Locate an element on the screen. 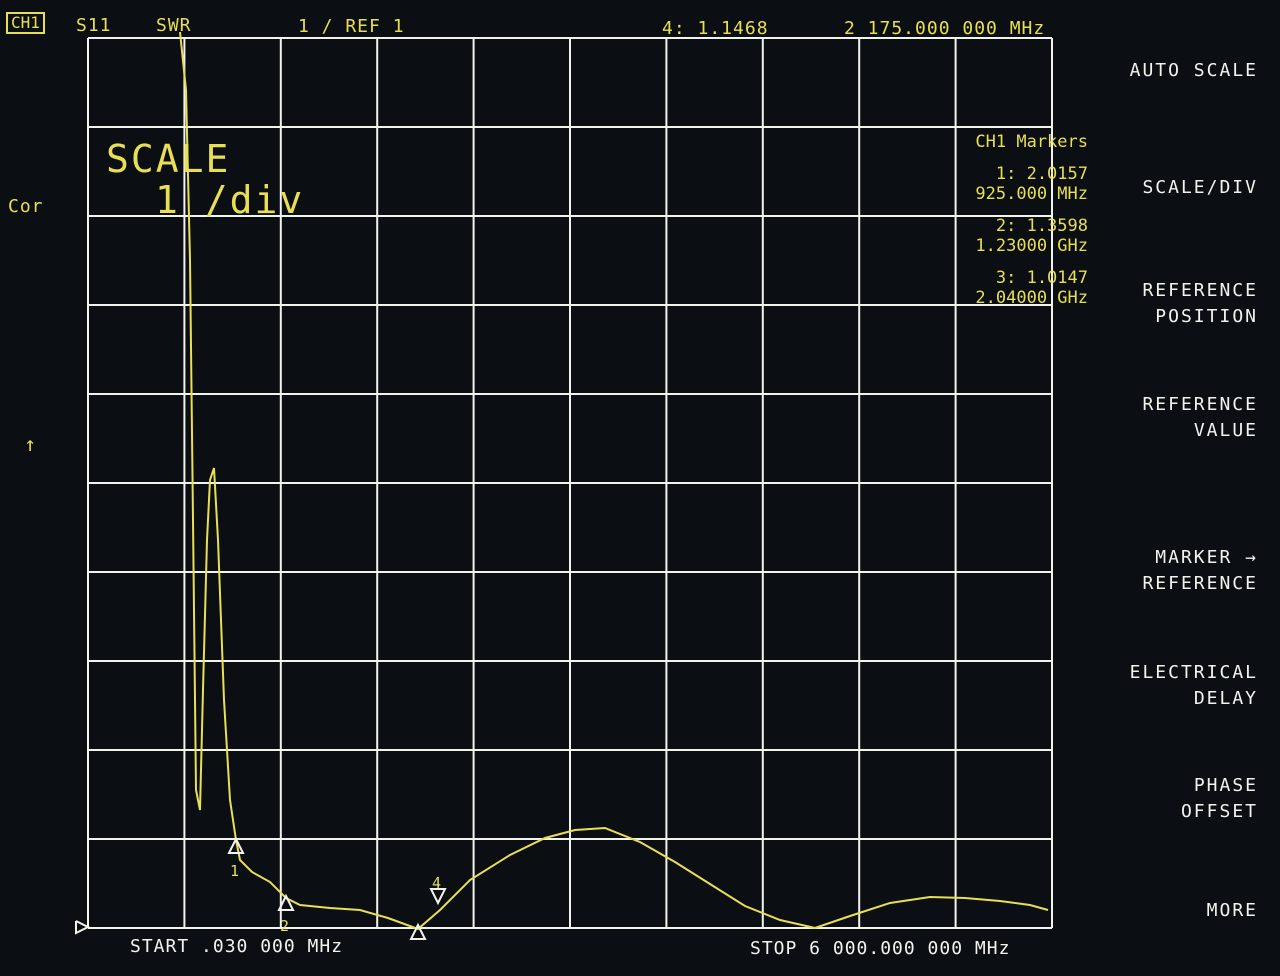 This screenshot has width=1280, height=976. marker-readout-1: 1: 2.0157 925.000 MHz is located at coordinates (1031, 184).